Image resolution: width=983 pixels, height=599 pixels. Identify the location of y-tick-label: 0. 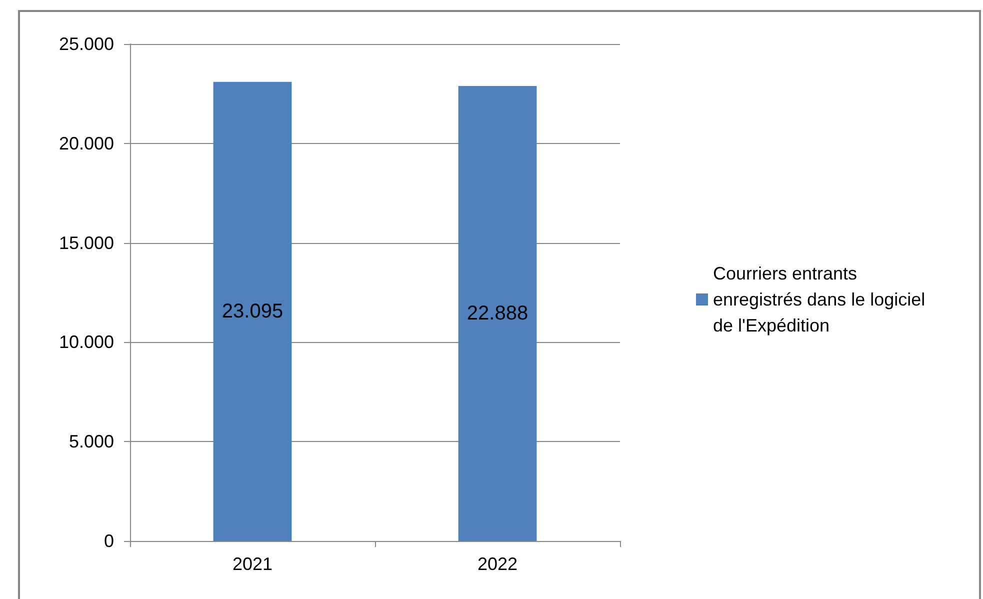
(109, 541).